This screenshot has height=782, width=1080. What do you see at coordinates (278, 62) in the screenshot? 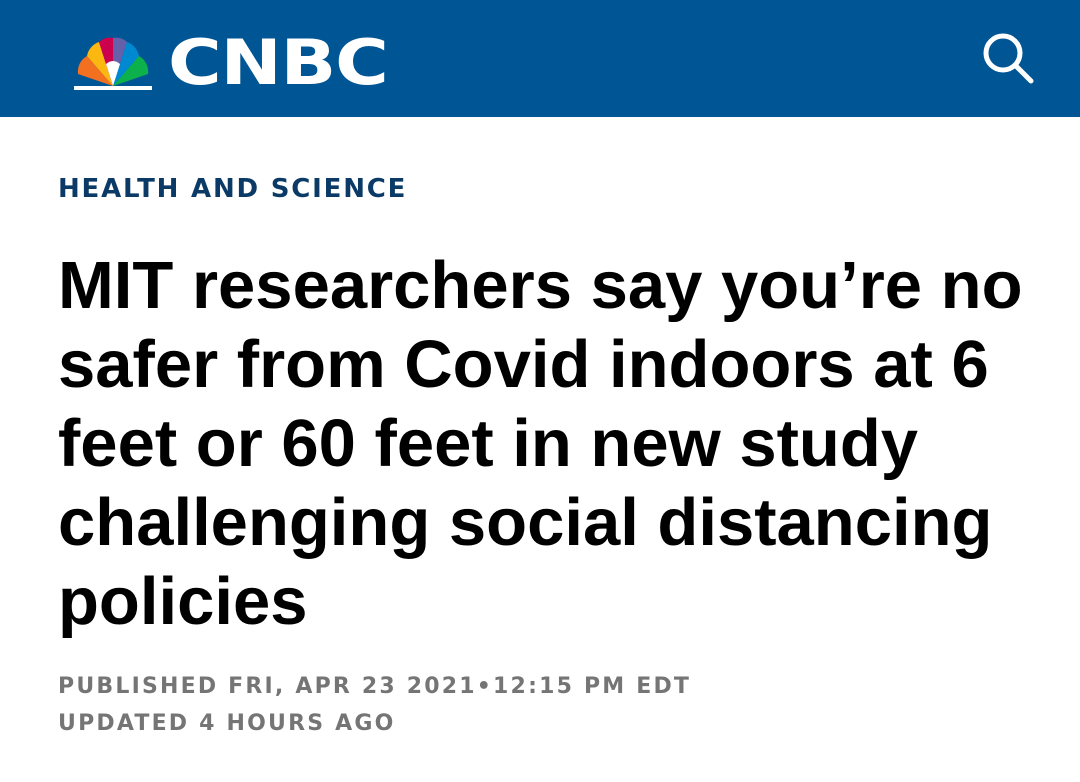
I see `cnbc-wordmark: CNBC` at bounding box center [278, 62].